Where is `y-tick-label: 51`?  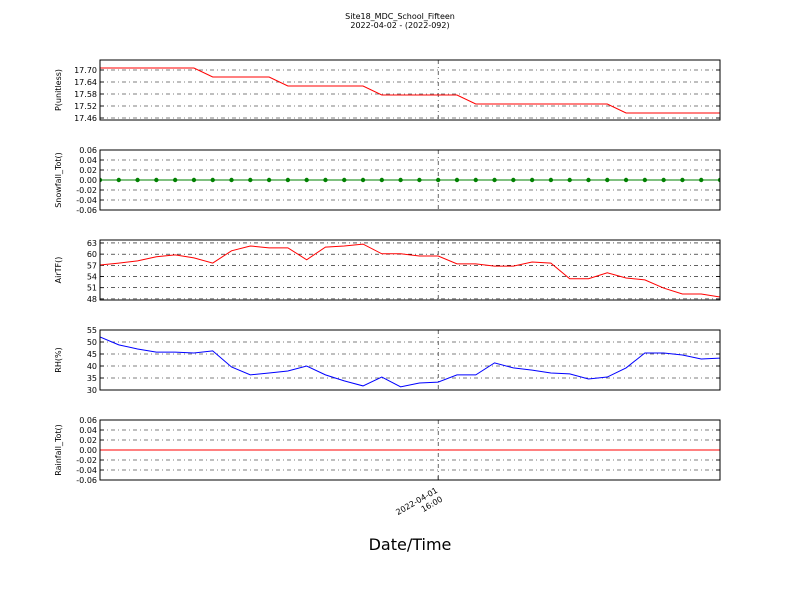 y-tick-label: 51 is located at coordinates (92, 288).